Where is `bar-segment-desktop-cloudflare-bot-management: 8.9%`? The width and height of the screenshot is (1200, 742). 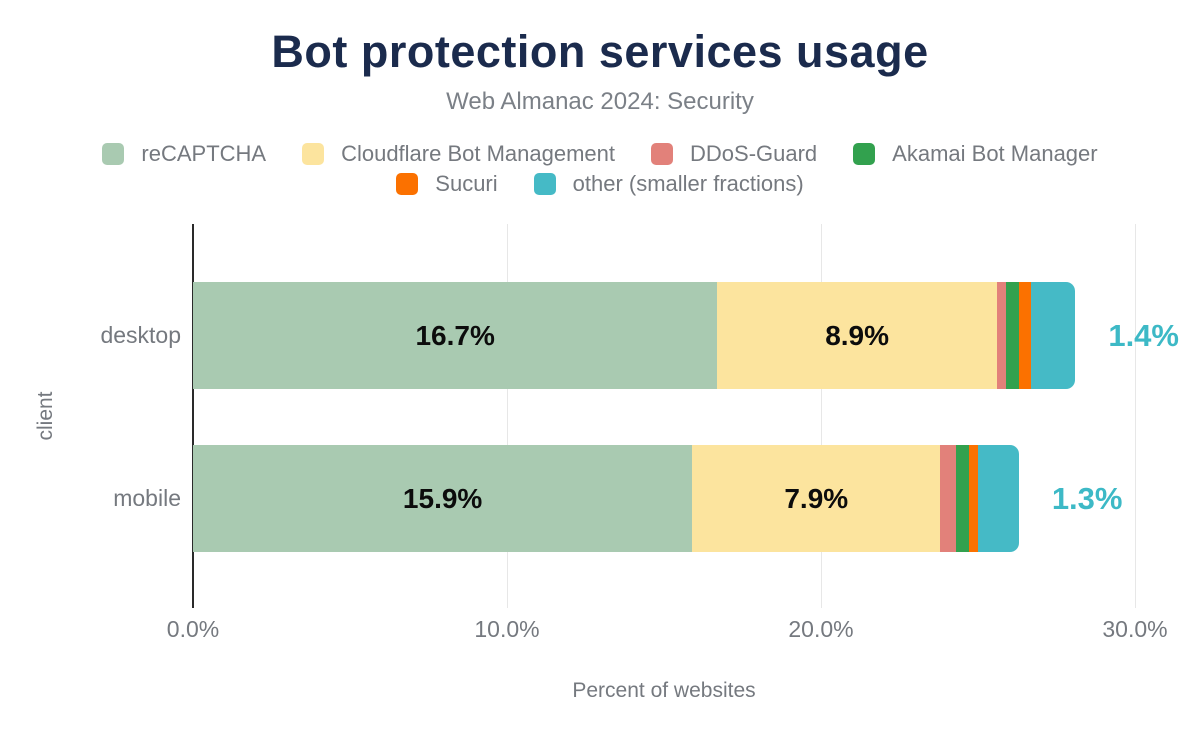
bar-segment-desktop-cloudflare-bot-management: 8.9% is located at coordinates (857, 335).